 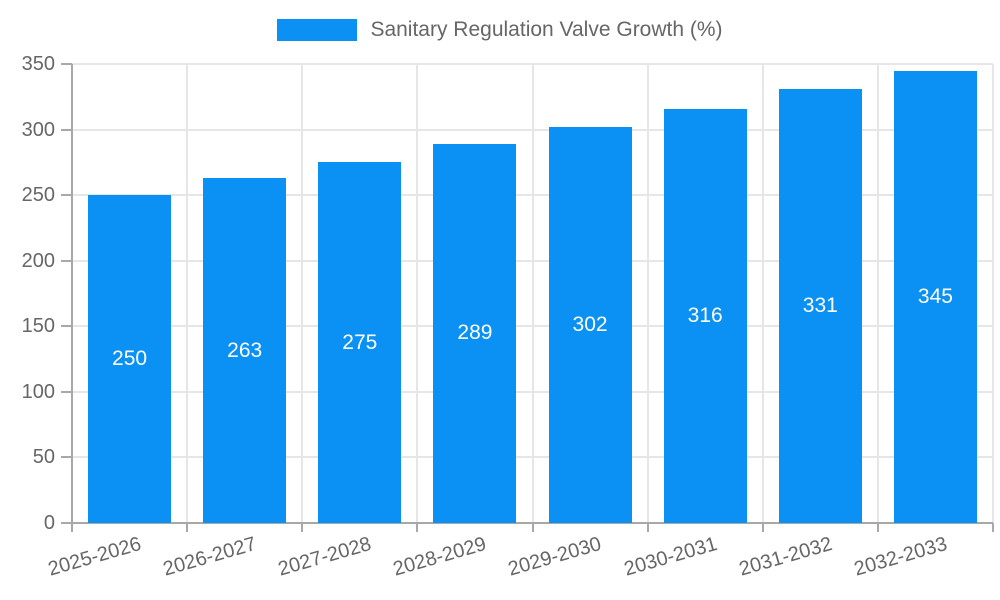 I want to click on bar: 302, so click(x=590, y=324).